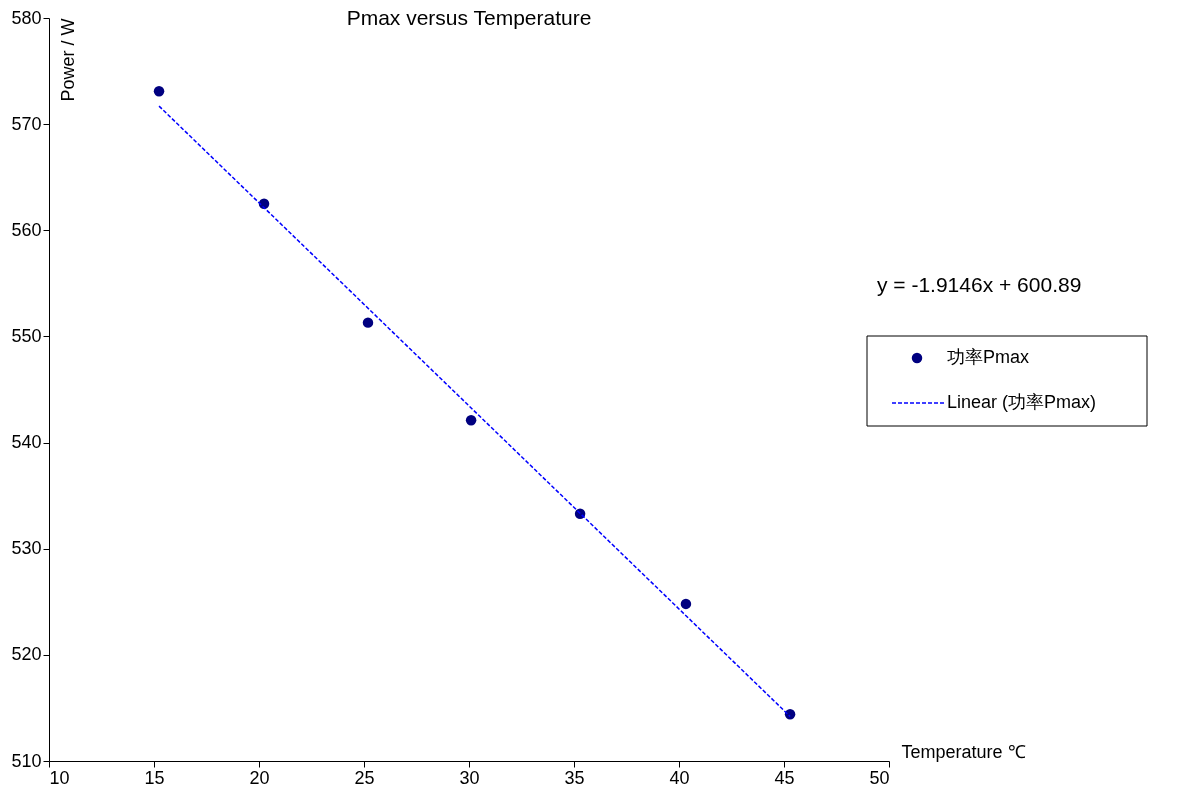 The width and height of the screenshot is (1178, 807). I want to click on x-tick-label: 15, so click(154, 777).